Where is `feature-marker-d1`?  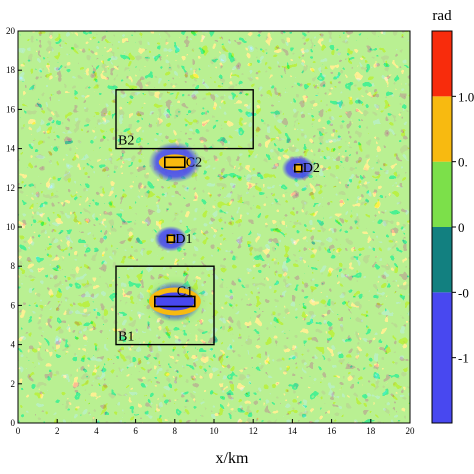
feature-marker-d1 is located at coordinates (171, 239).